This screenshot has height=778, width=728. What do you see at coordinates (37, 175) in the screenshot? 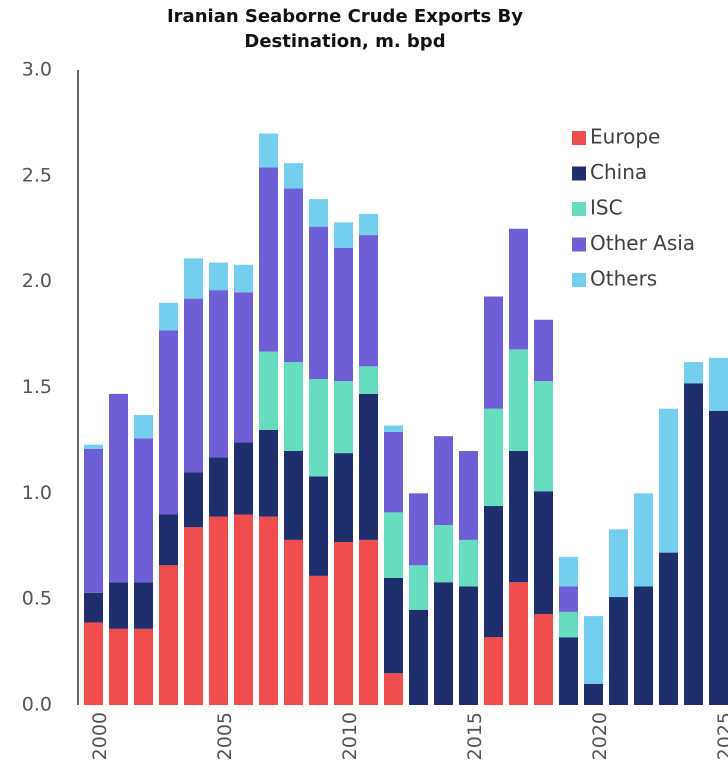
I see `y-tick-label: 2.5` at bounding box center [37, 175].